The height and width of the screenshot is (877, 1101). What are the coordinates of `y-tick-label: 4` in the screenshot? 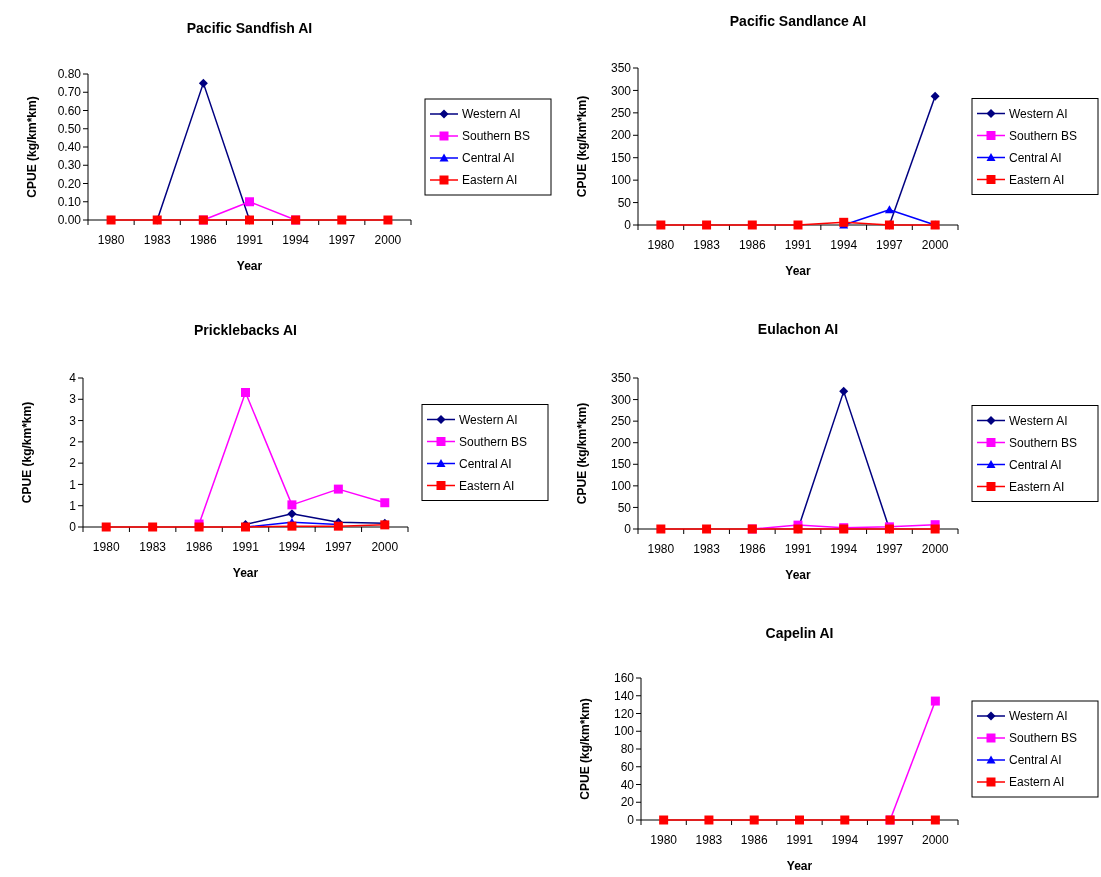 It's located at (73, 378).